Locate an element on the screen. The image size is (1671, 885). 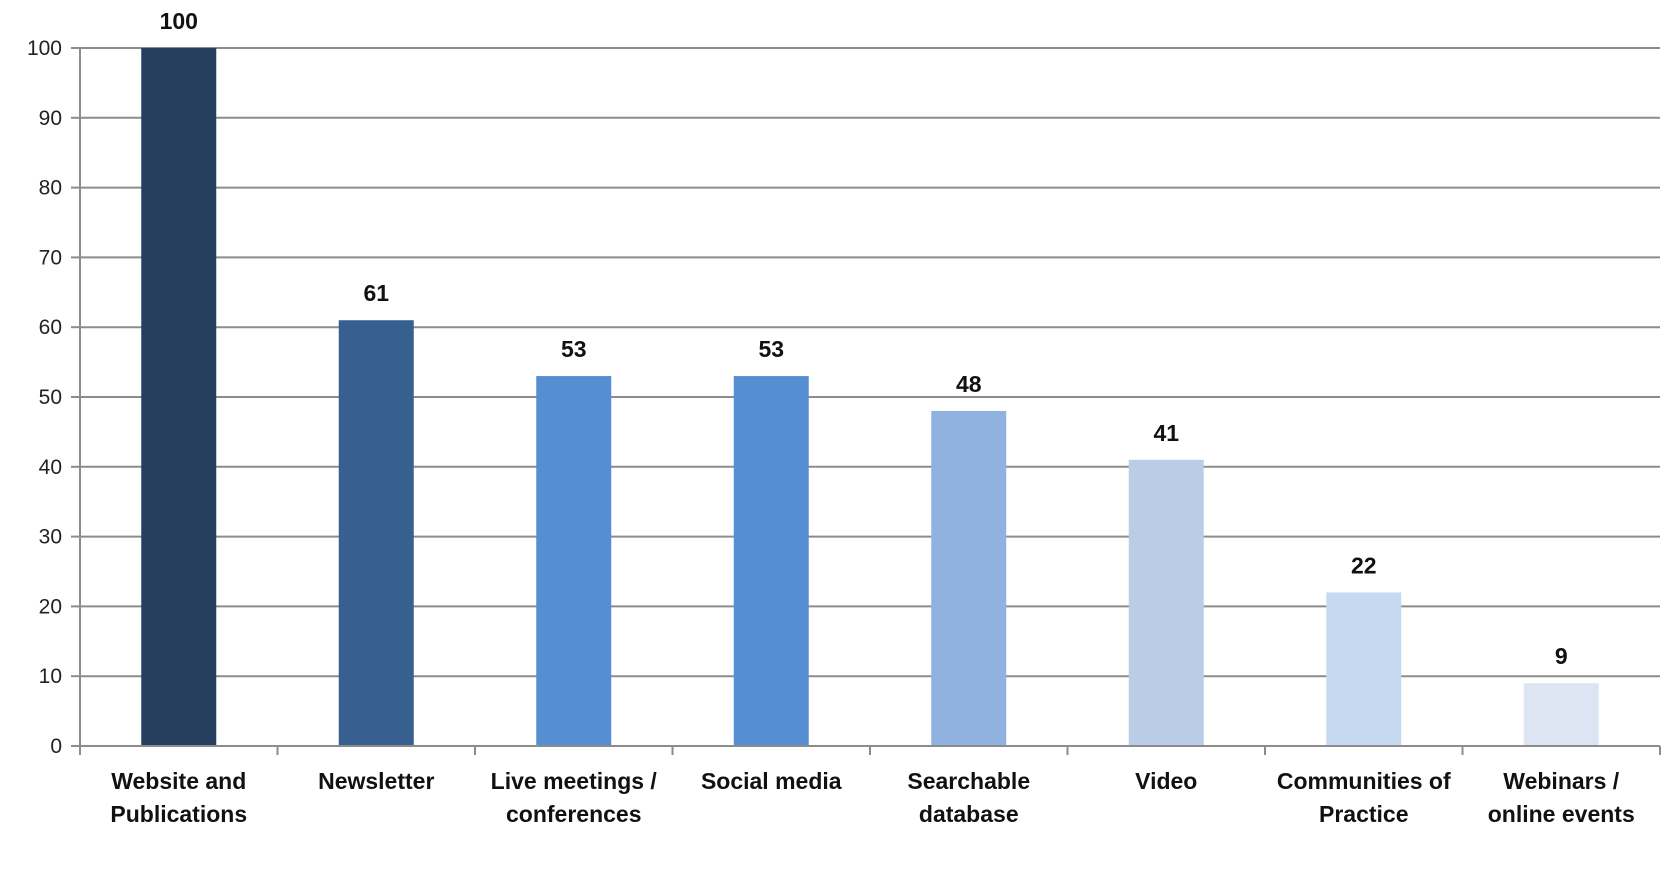
data-label: 61 is located at coordinates (376, 293).